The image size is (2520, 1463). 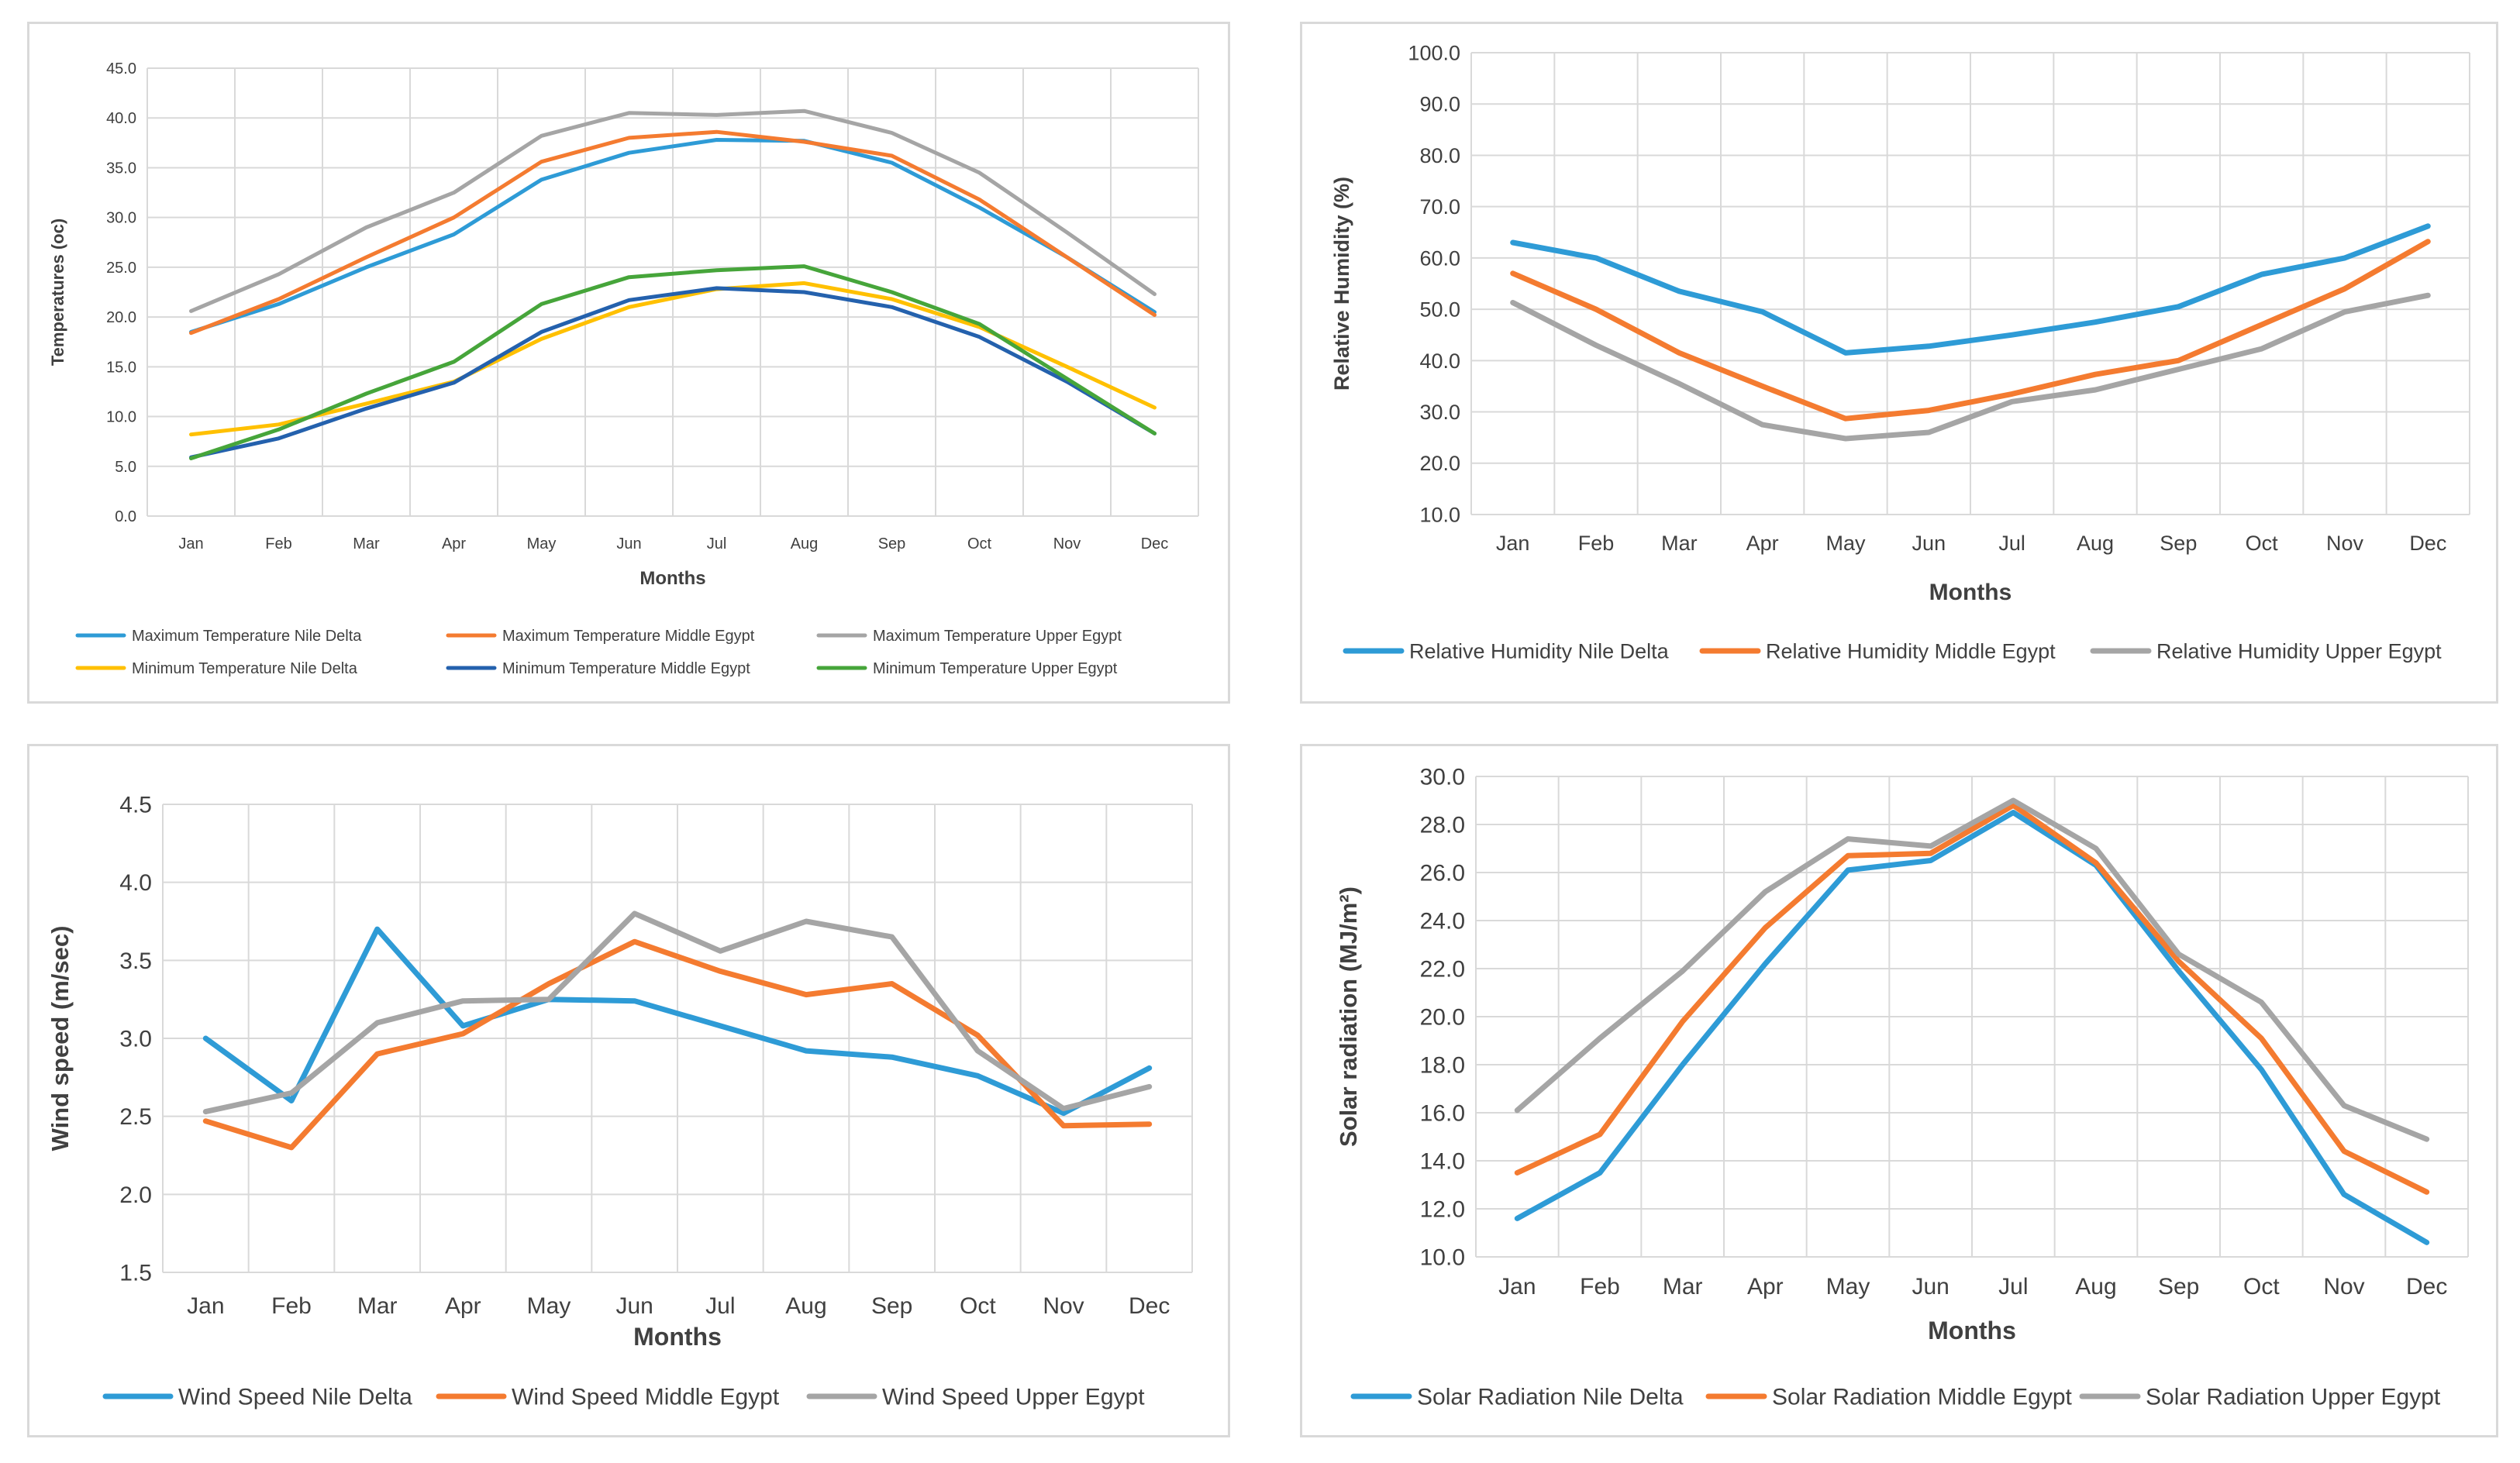 What do you see at coordinates (1342, 284) in the screenshot?
I see `y-axis-title: Relative Humidity (%)` at bounding box center [1342, 284].